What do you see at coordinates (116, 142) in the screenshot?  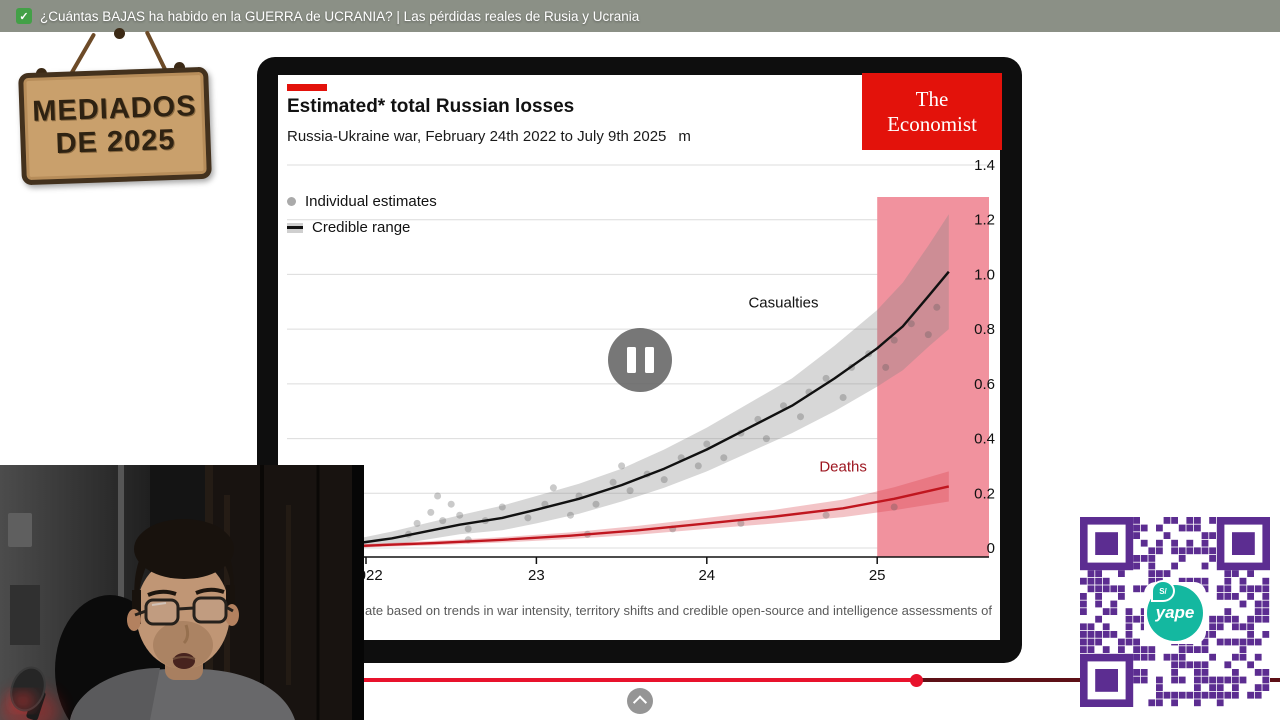 I see `sign-line-2: DE 2025` at bounding box center [116, 142].